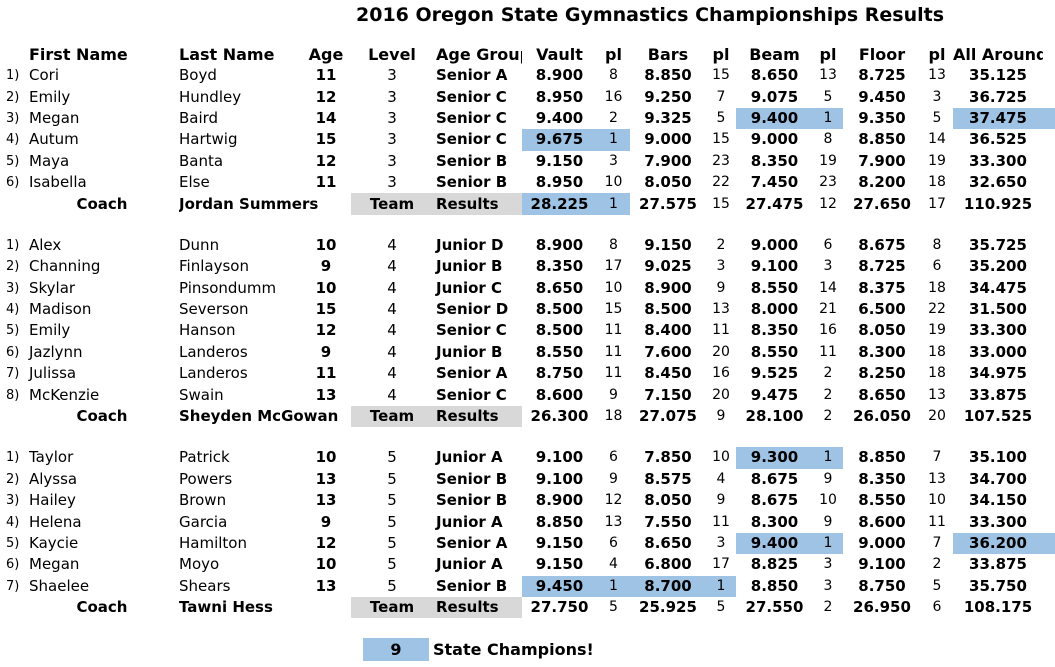 The height and width of the screenshot is (667, 1055). What do you see at coordinates (613, 287) in the screenshot?
I see `vault-place: 10` at bounding box center [613, 287].